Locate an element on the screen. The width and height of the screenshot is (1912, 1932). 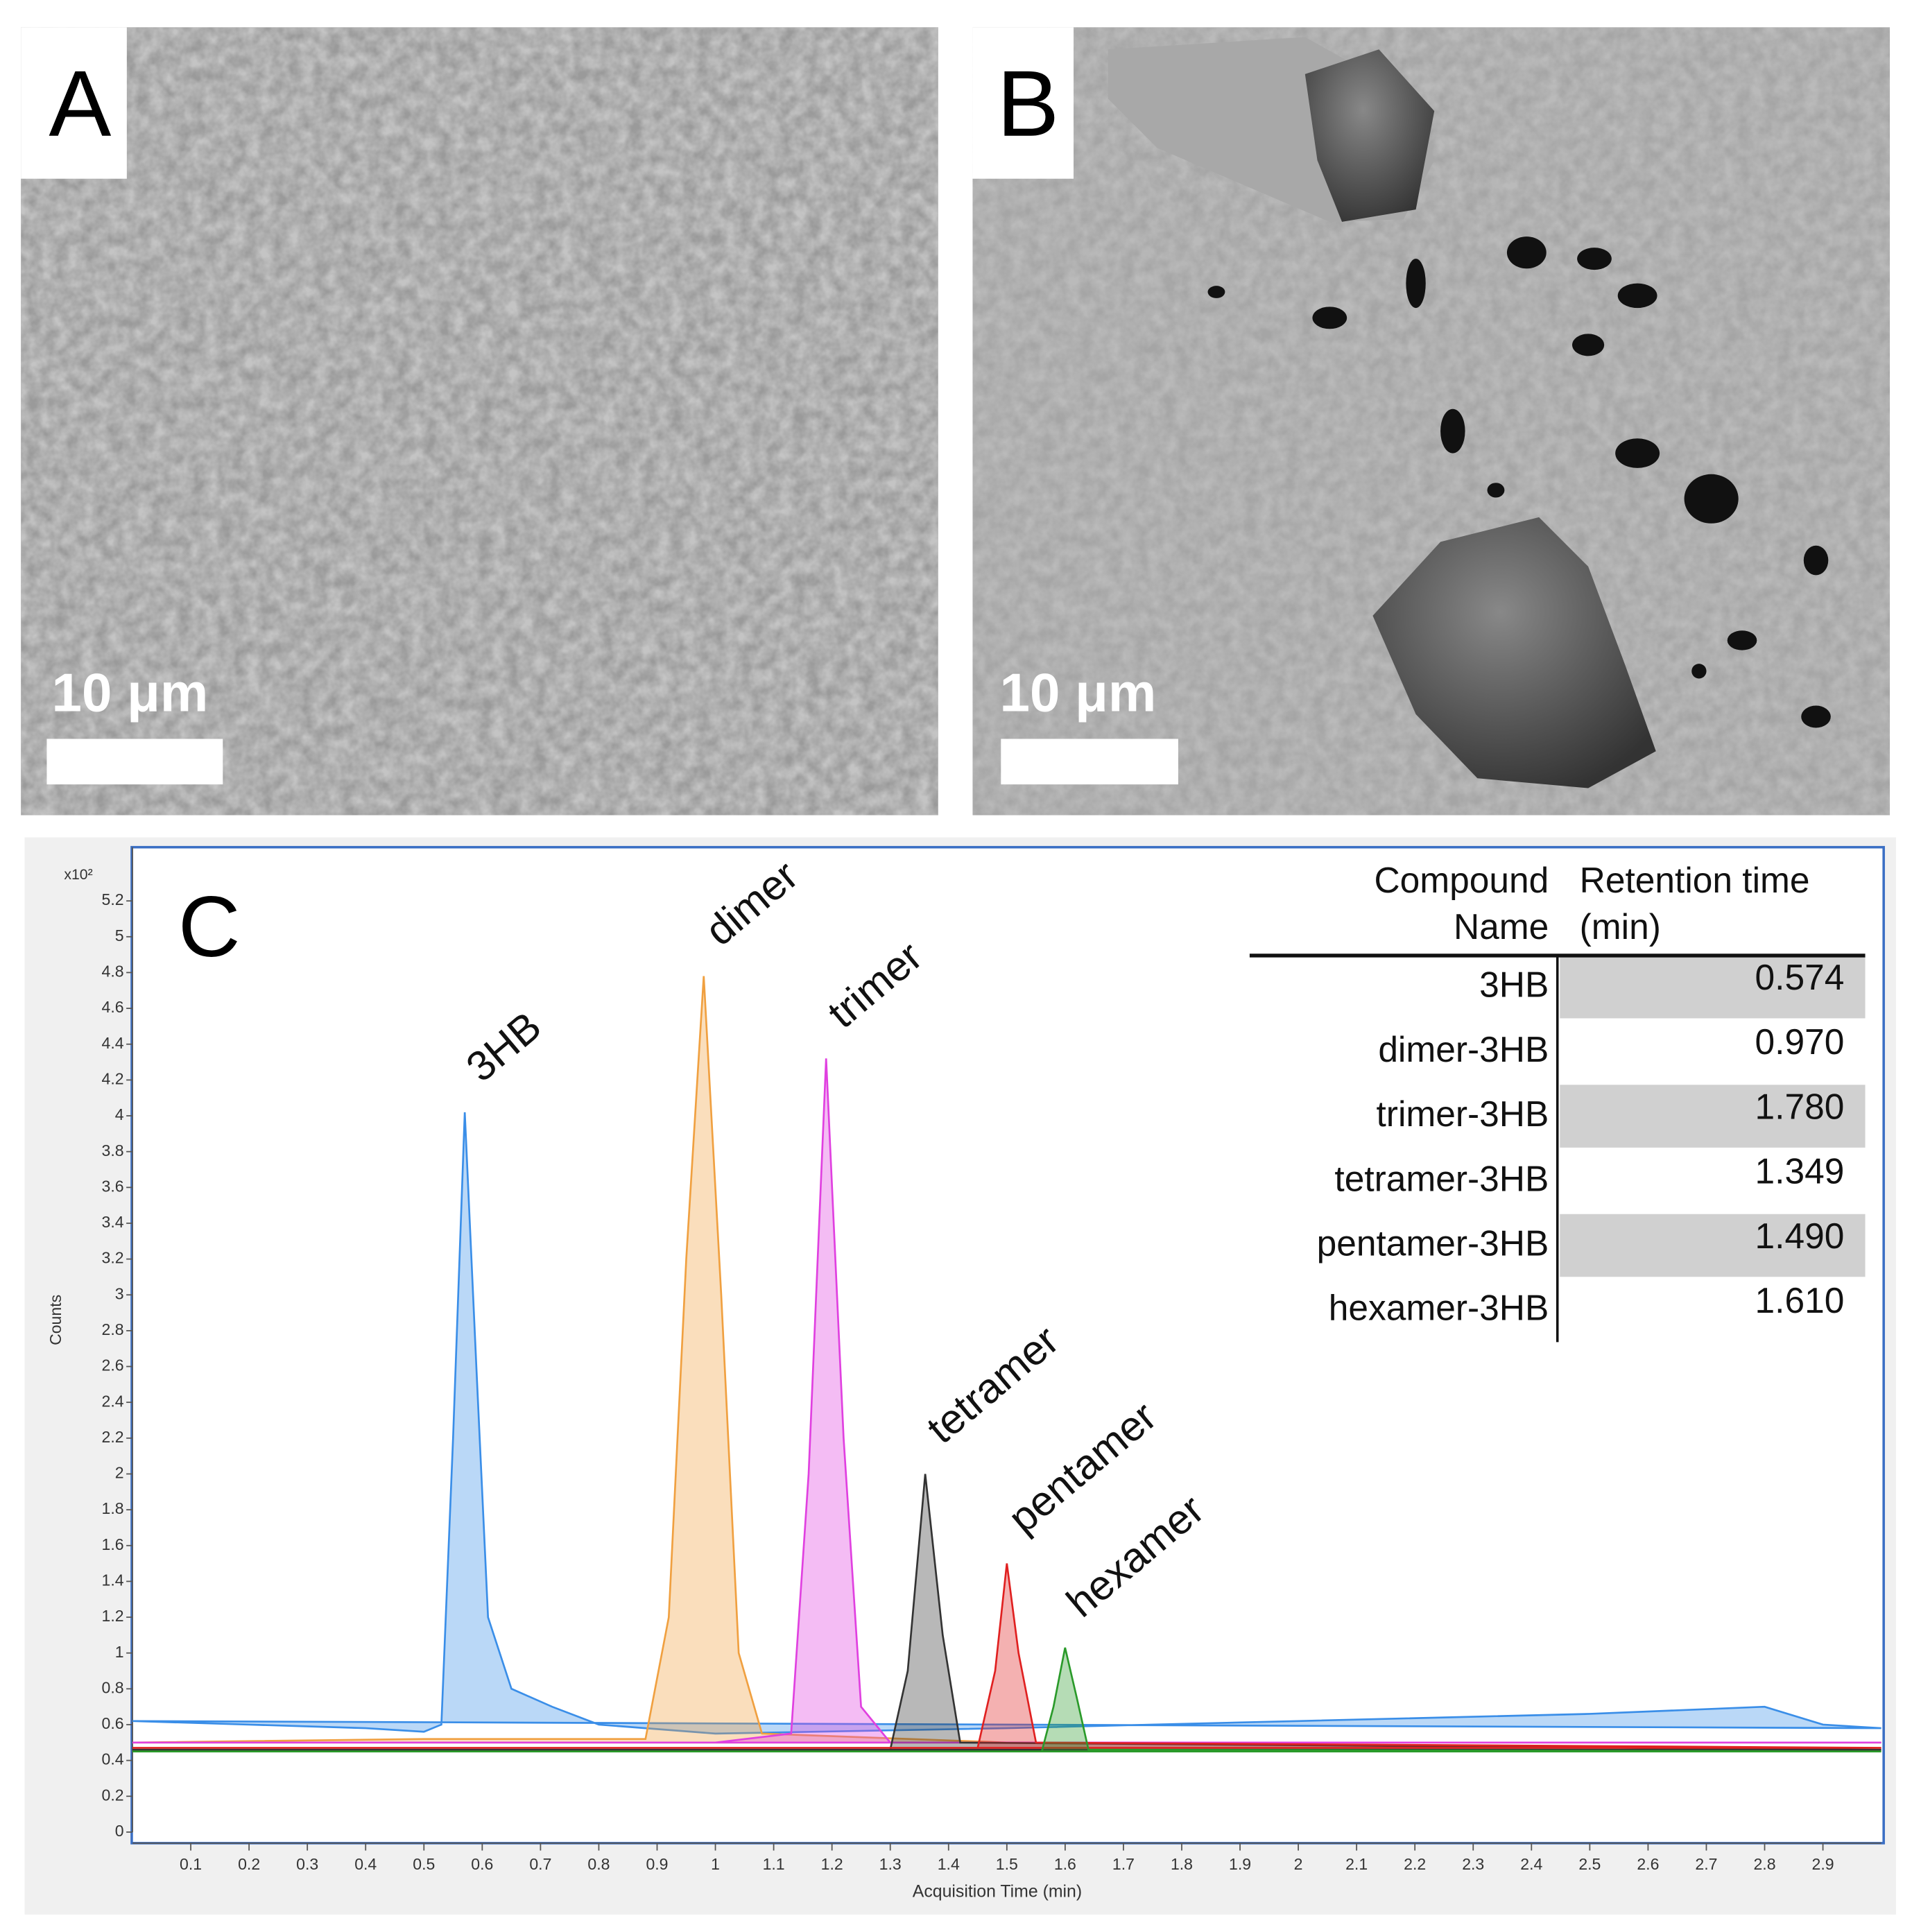
y-tick-label: 0.2 is located at coordinates (113, 1795).